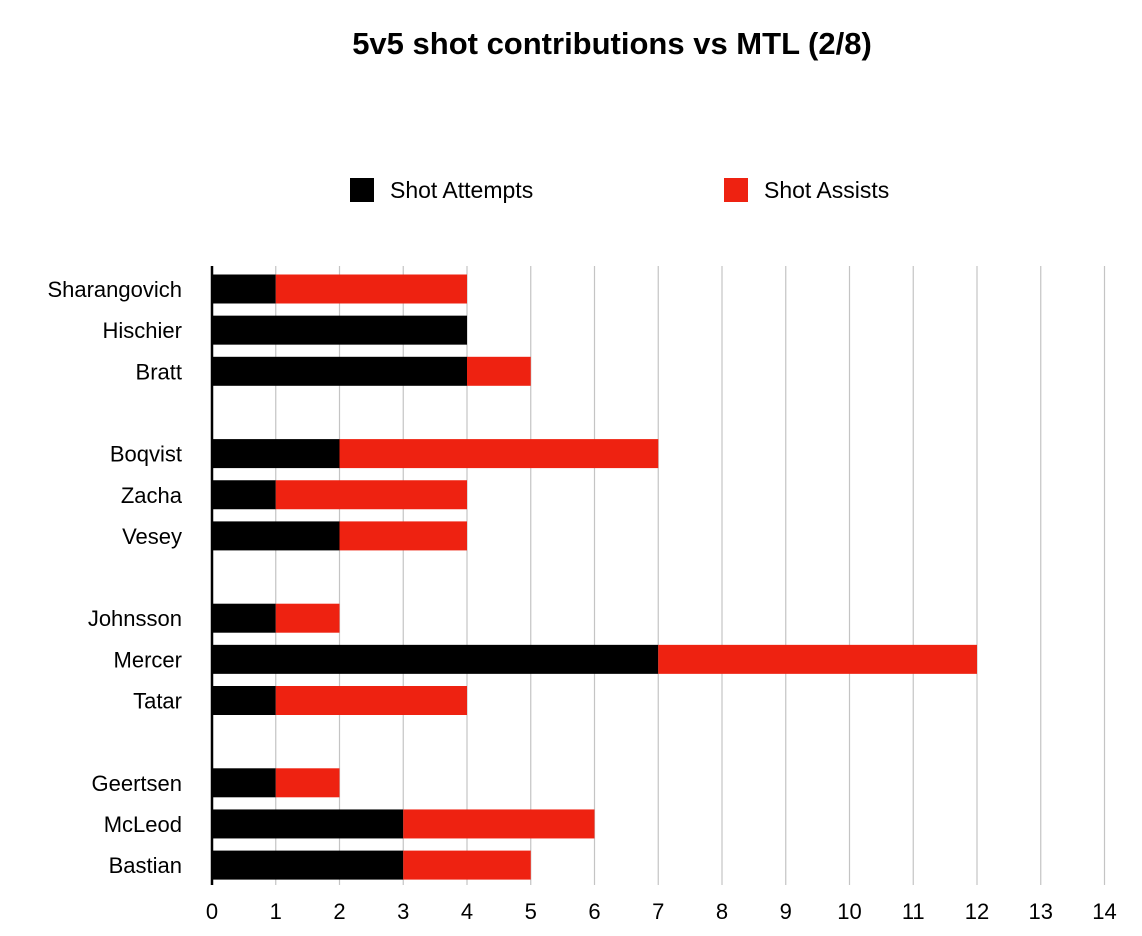 The width and height of the screenshot is (1142, 936). I want to click on bar-shot-assists-mercer, so click(817, 659).